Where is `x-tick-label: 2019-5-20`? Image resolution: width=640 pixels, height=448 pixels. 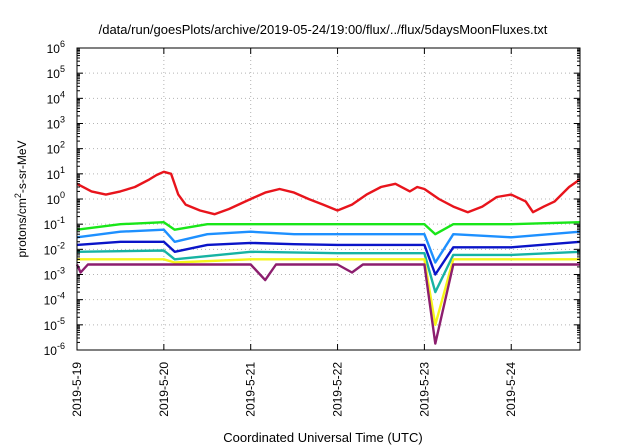 x-tick-label: 2019-5-20 is located at coordinates (164, 389).